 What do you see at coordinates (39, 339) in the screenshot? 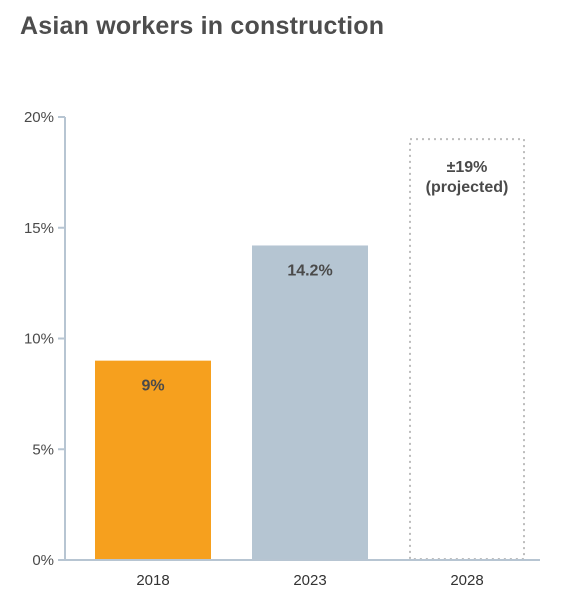
I see `y-tick-label: 10%` at bounding box center [39, 339].